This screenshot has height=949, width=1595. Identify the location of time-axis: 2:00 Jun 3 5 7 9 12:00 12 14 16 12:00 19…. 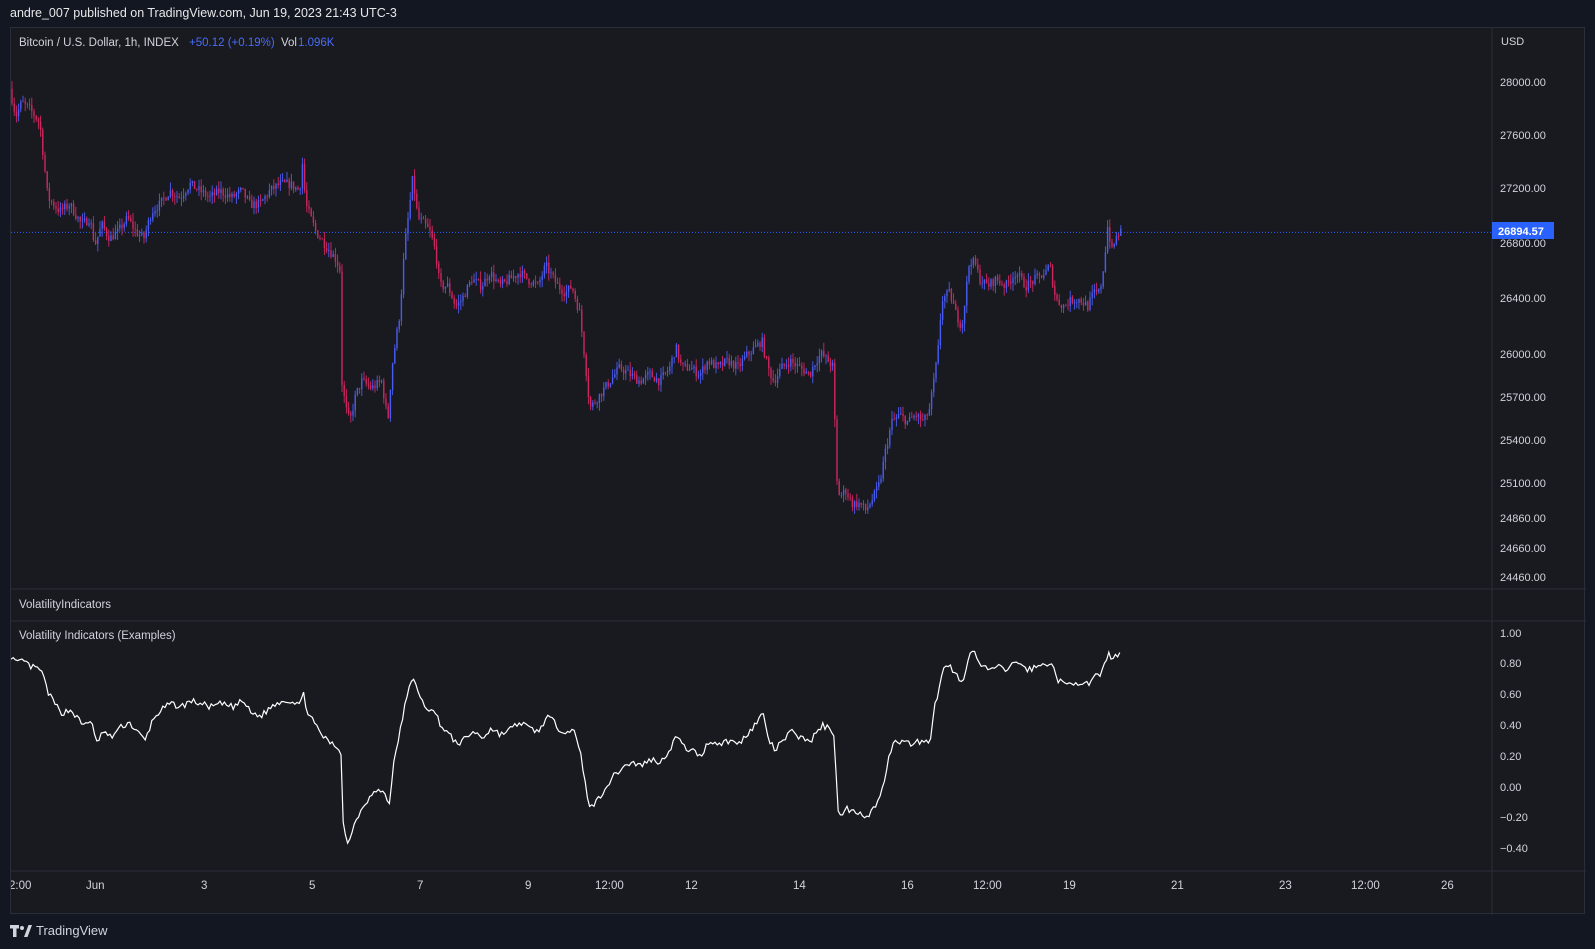
(732, 886).